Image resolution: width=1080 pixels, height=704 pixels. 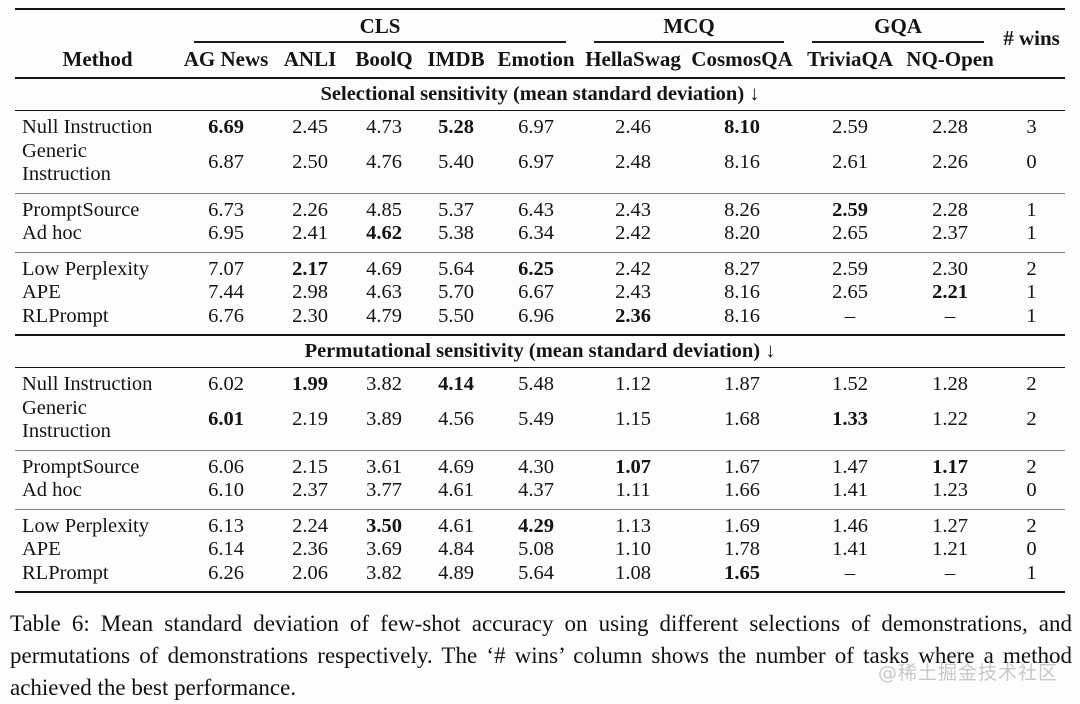 I want to click on value-cell: 1.22, so click(x=950, y=419).